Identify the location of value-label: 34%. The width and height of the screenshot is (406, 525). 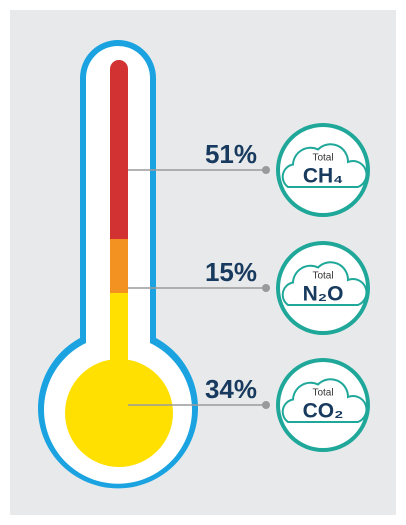
(231, 389).